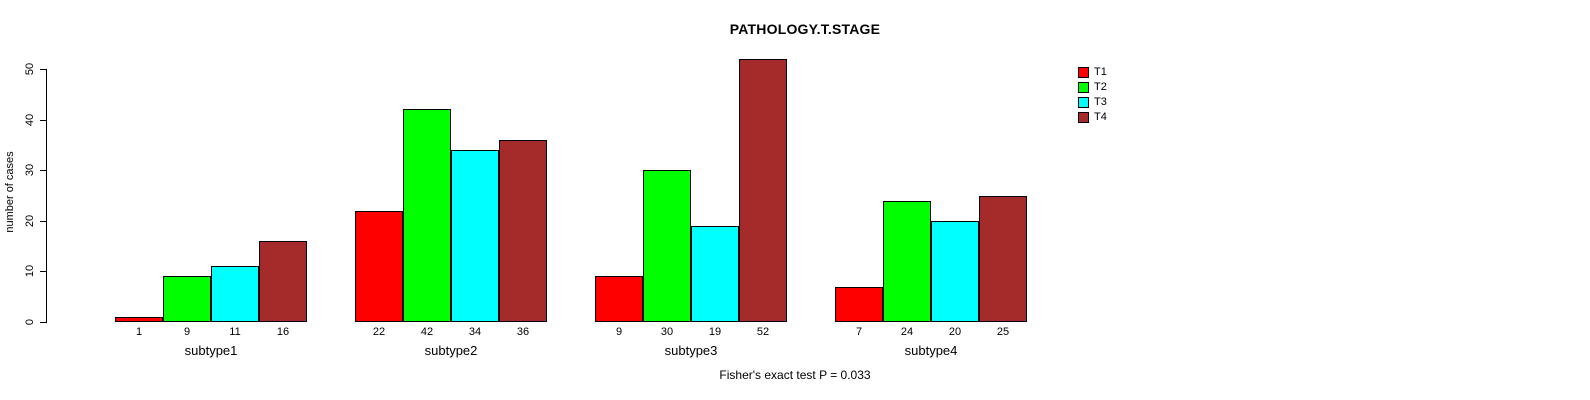 Image resolution: width=1590 pixels, height=400 pixels. Describe the element at coordinates (379, 332) in the screenshot. I see `bar-value-label: 22` at that location.